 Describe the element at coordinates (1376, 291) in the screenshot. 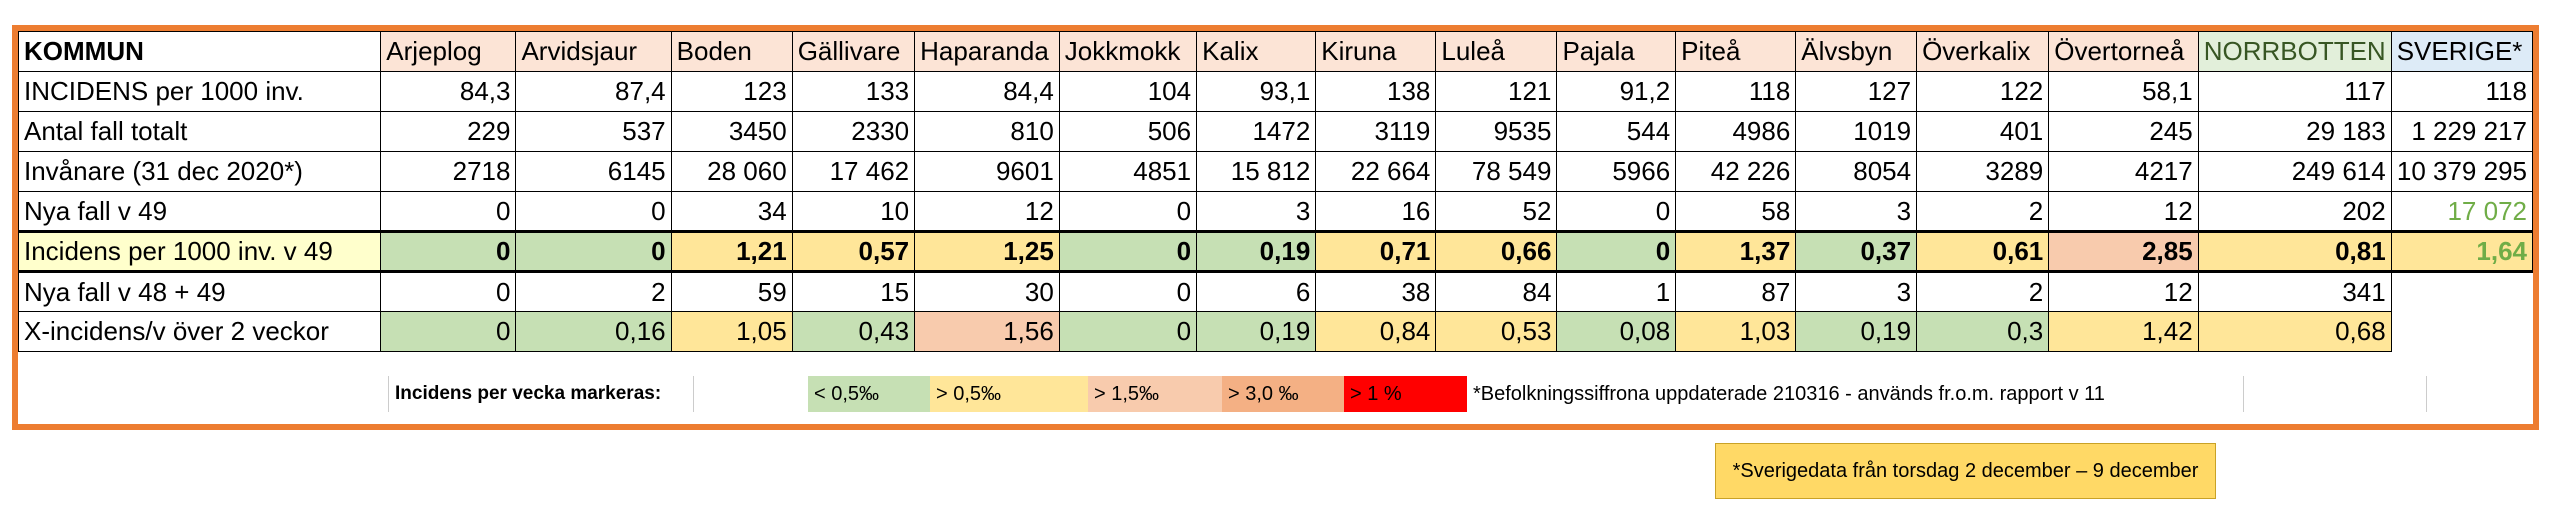

I see `table-cell: 38` at that location.